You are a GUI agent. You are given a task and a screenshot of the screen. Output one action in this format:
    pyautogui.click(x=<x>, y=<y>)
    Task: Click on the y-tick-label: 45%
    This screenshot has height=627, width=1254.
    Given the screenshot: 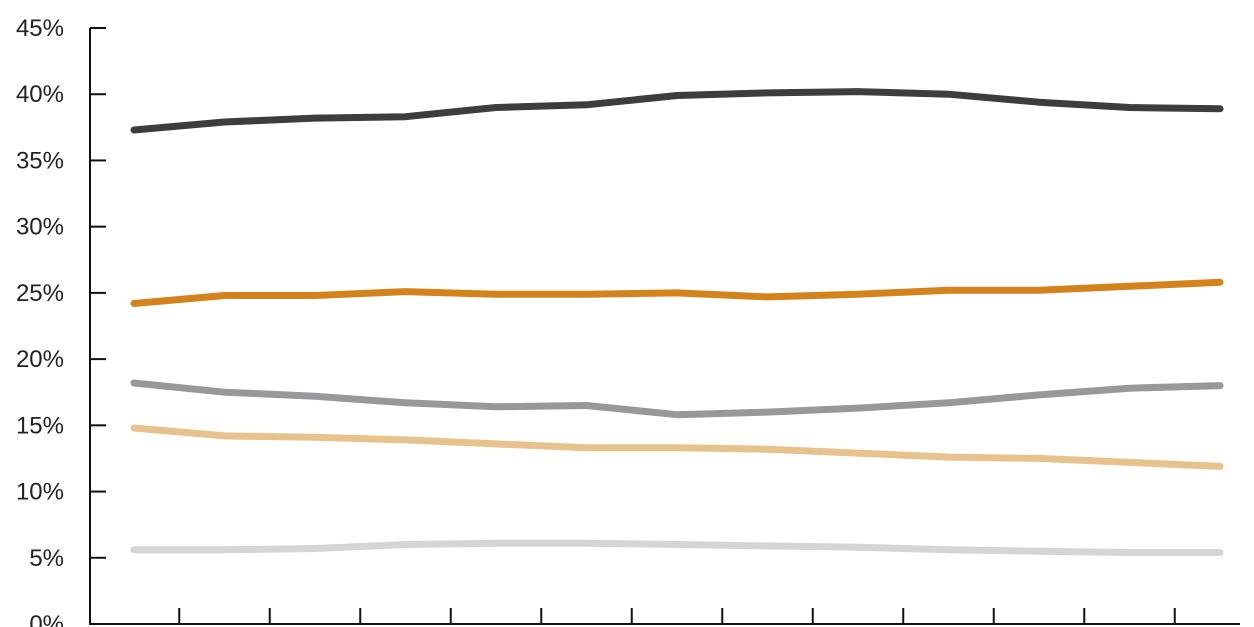 What is the action you would take?
    pyautogui.click(x=40, y=28)
    